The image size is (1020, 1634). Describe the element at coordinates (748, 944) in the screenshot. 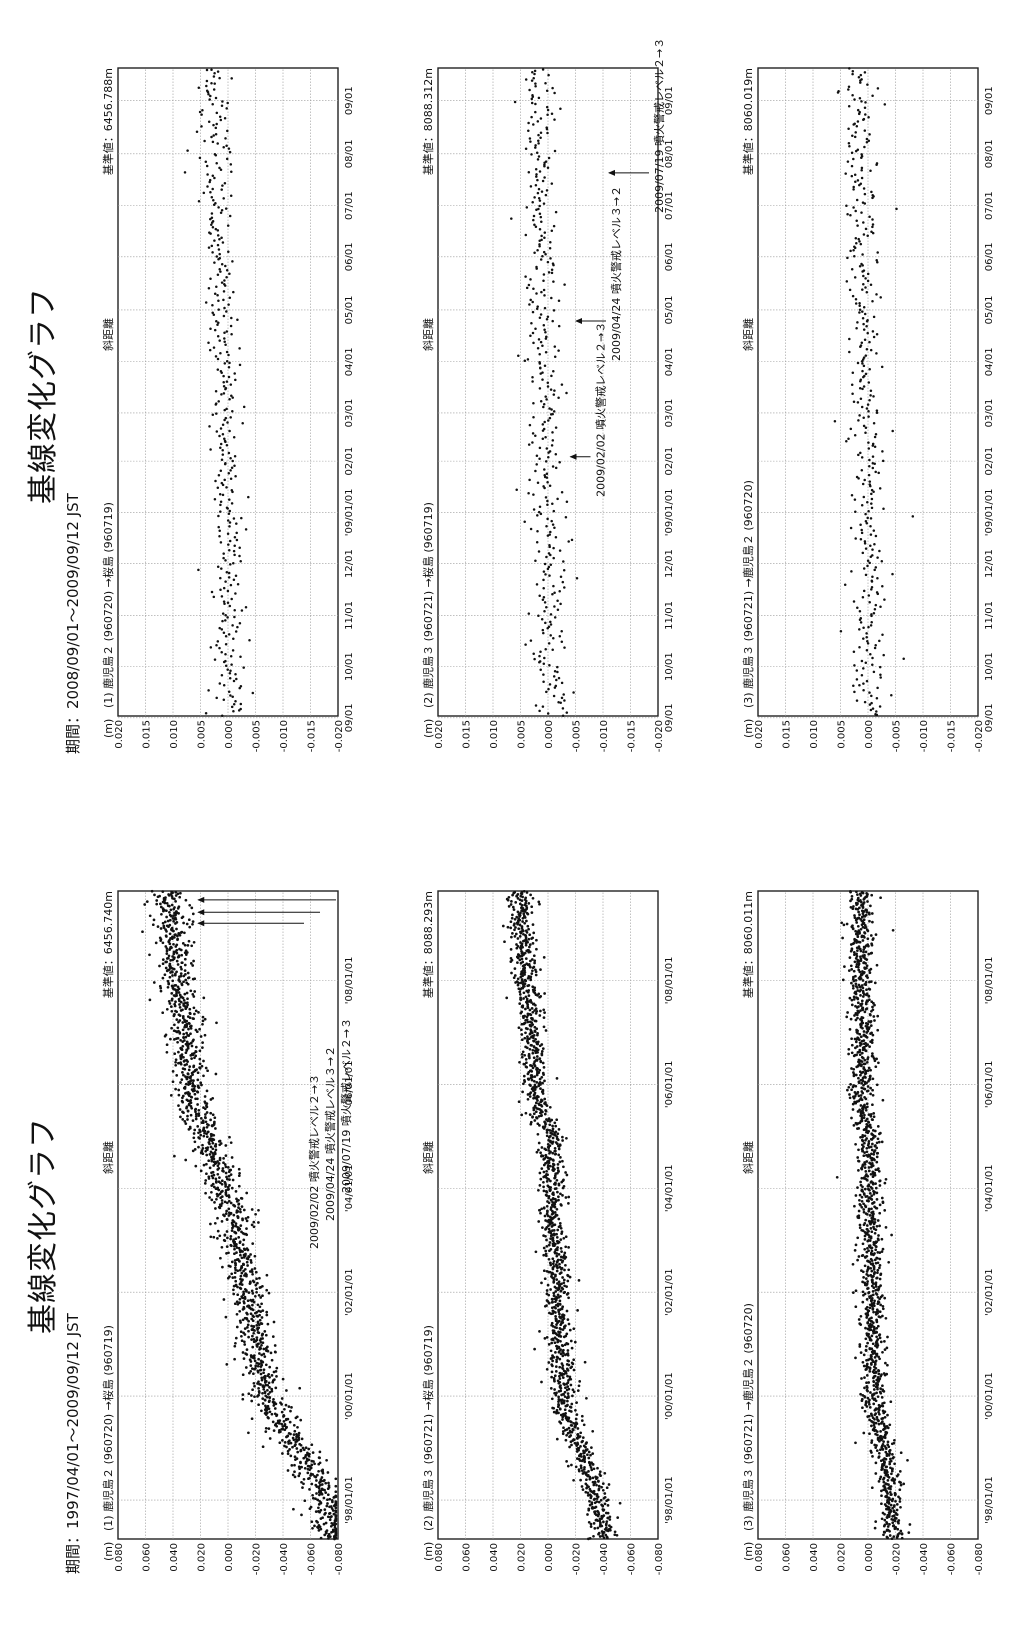

I see `reference-value-label: 基準値：8060.011m` at that location.